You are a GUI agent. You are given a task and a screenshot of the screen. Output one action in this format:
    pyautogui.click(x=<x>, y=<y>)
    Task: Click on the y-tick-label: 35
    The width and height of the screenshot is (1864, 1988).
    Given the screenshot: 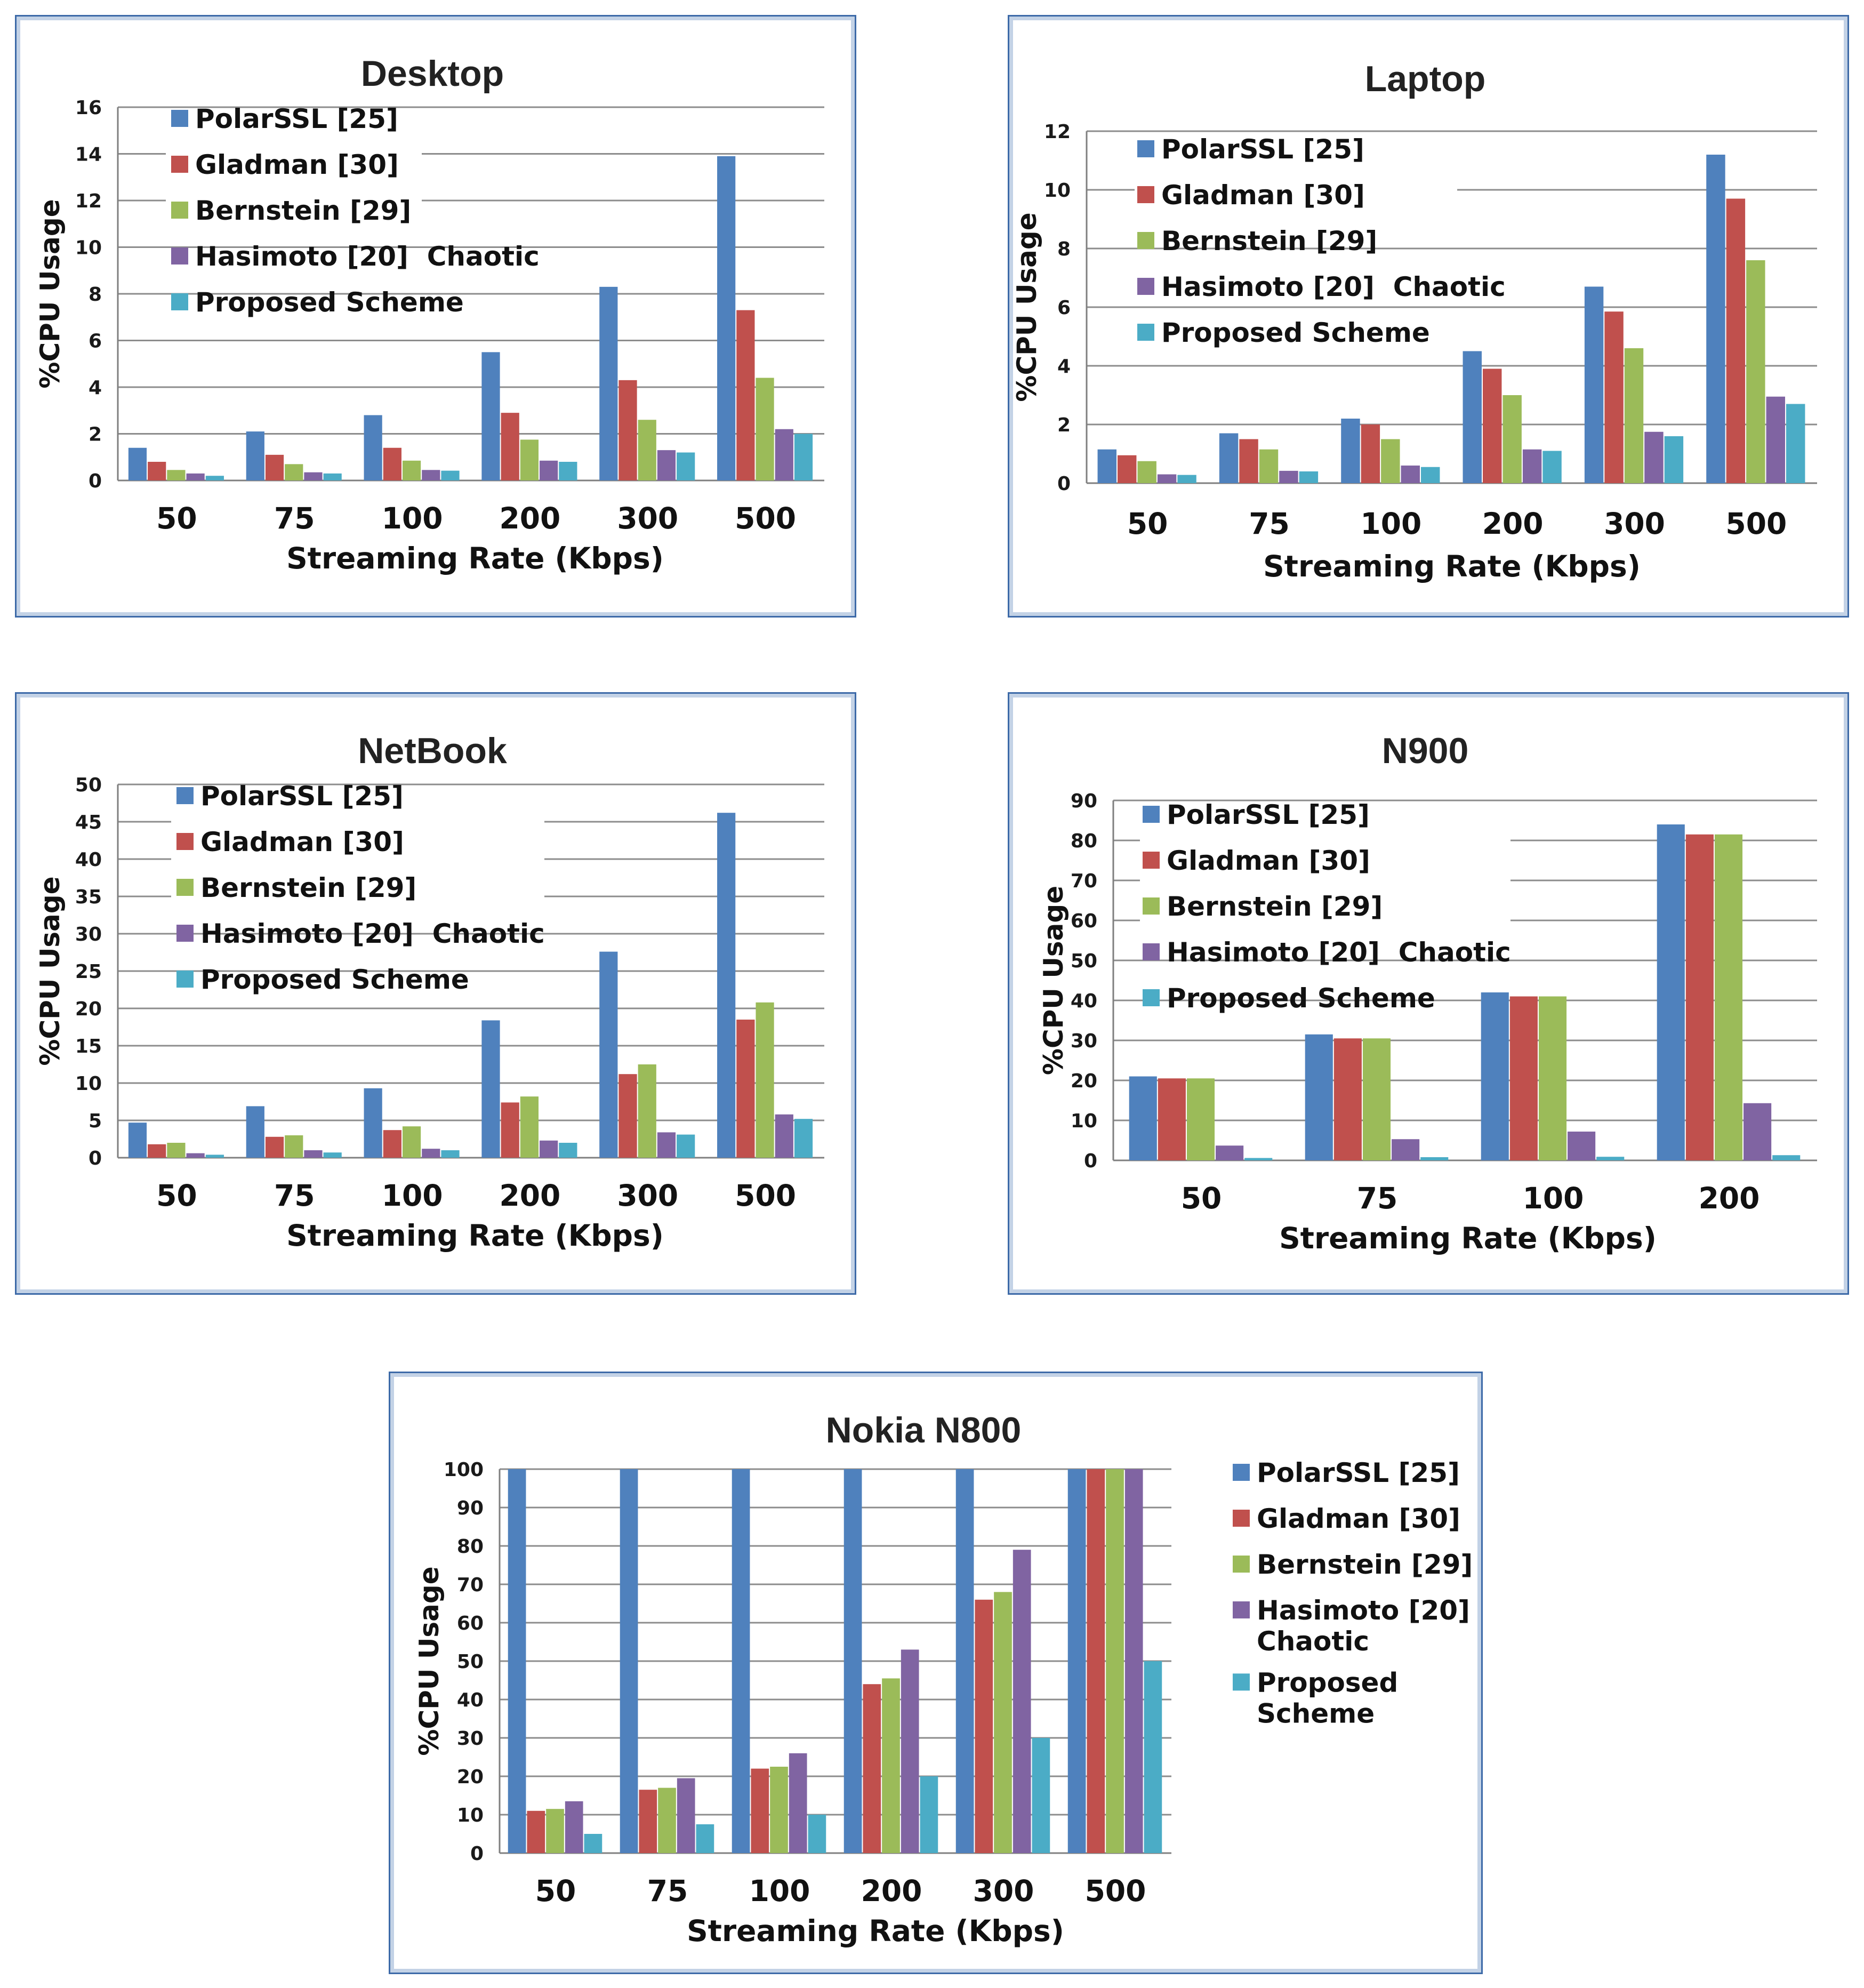 What is the action you would take?
    pyautogui.click(x=88, y=897)
    